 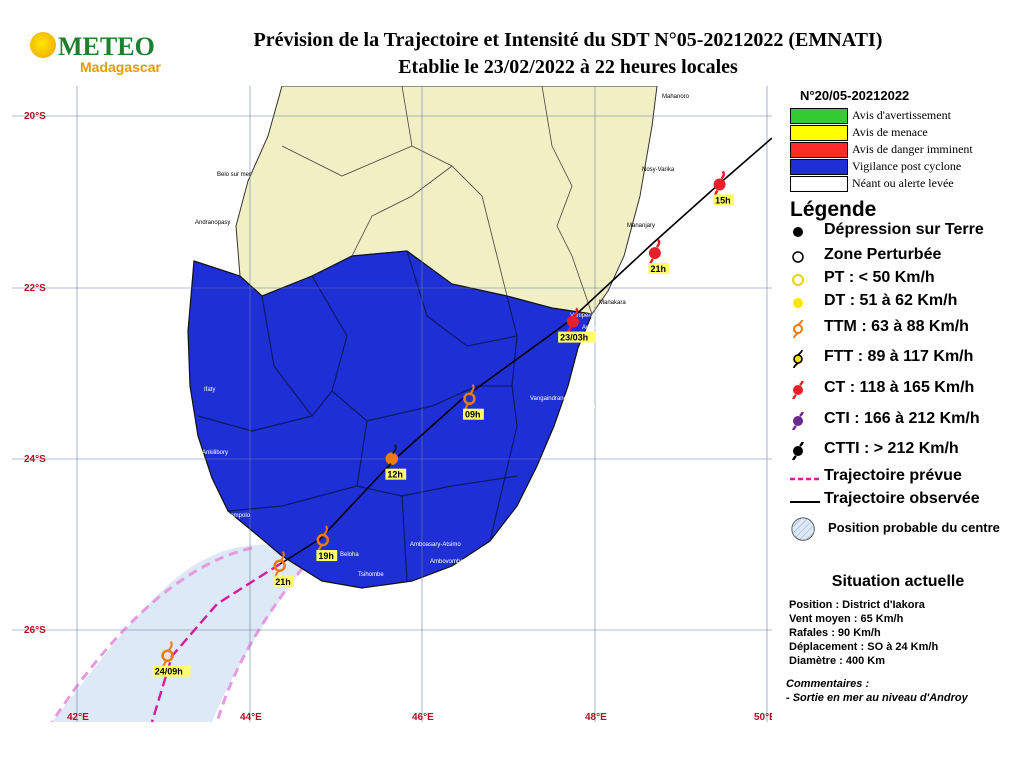 What do you see at coordinates (583, 316) in the screenshot?
I see `town-label: Vohipeno` at bounding box center [583, 316].